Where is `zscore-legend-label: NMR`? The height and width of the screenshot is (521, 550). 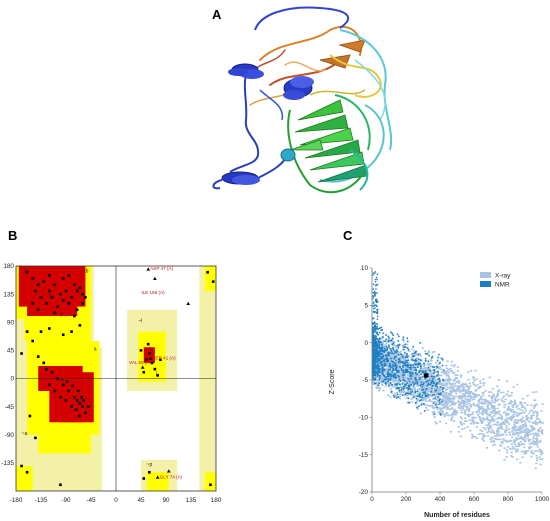 zscore-legend-label: NMR is located at coordinates (502, 285).